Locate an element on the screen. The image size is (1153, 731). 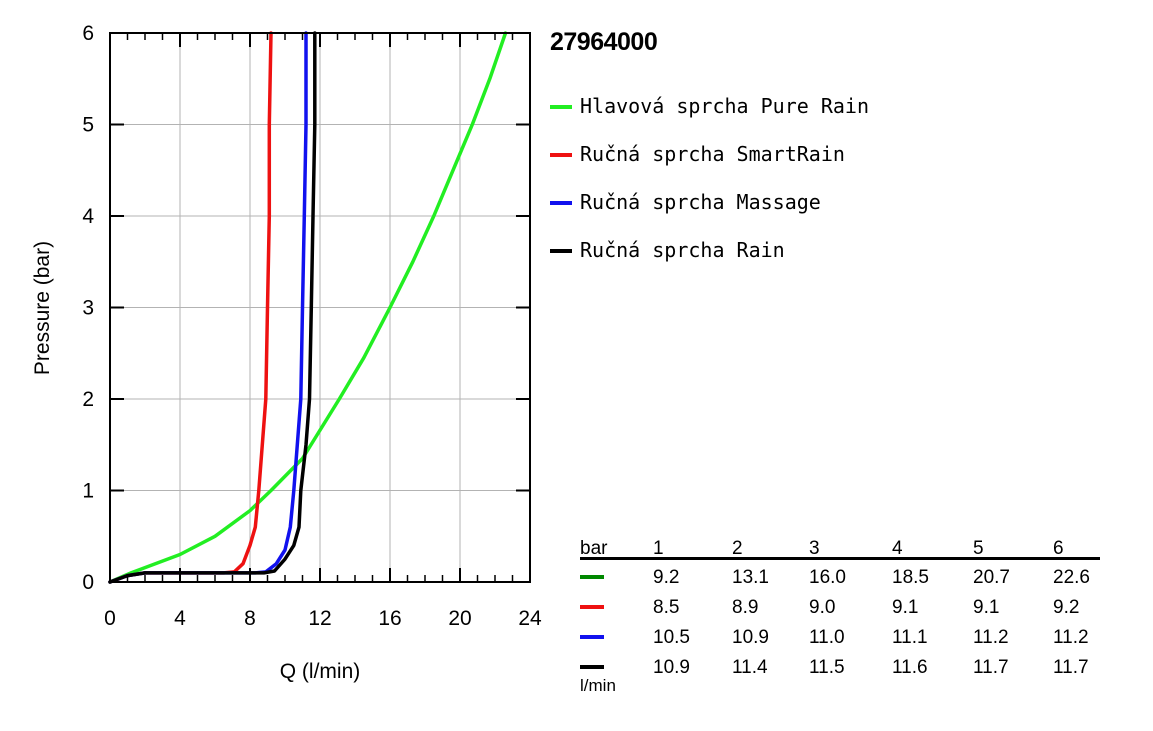
table-cell: 11.6 is located at coordinates (910, 667).